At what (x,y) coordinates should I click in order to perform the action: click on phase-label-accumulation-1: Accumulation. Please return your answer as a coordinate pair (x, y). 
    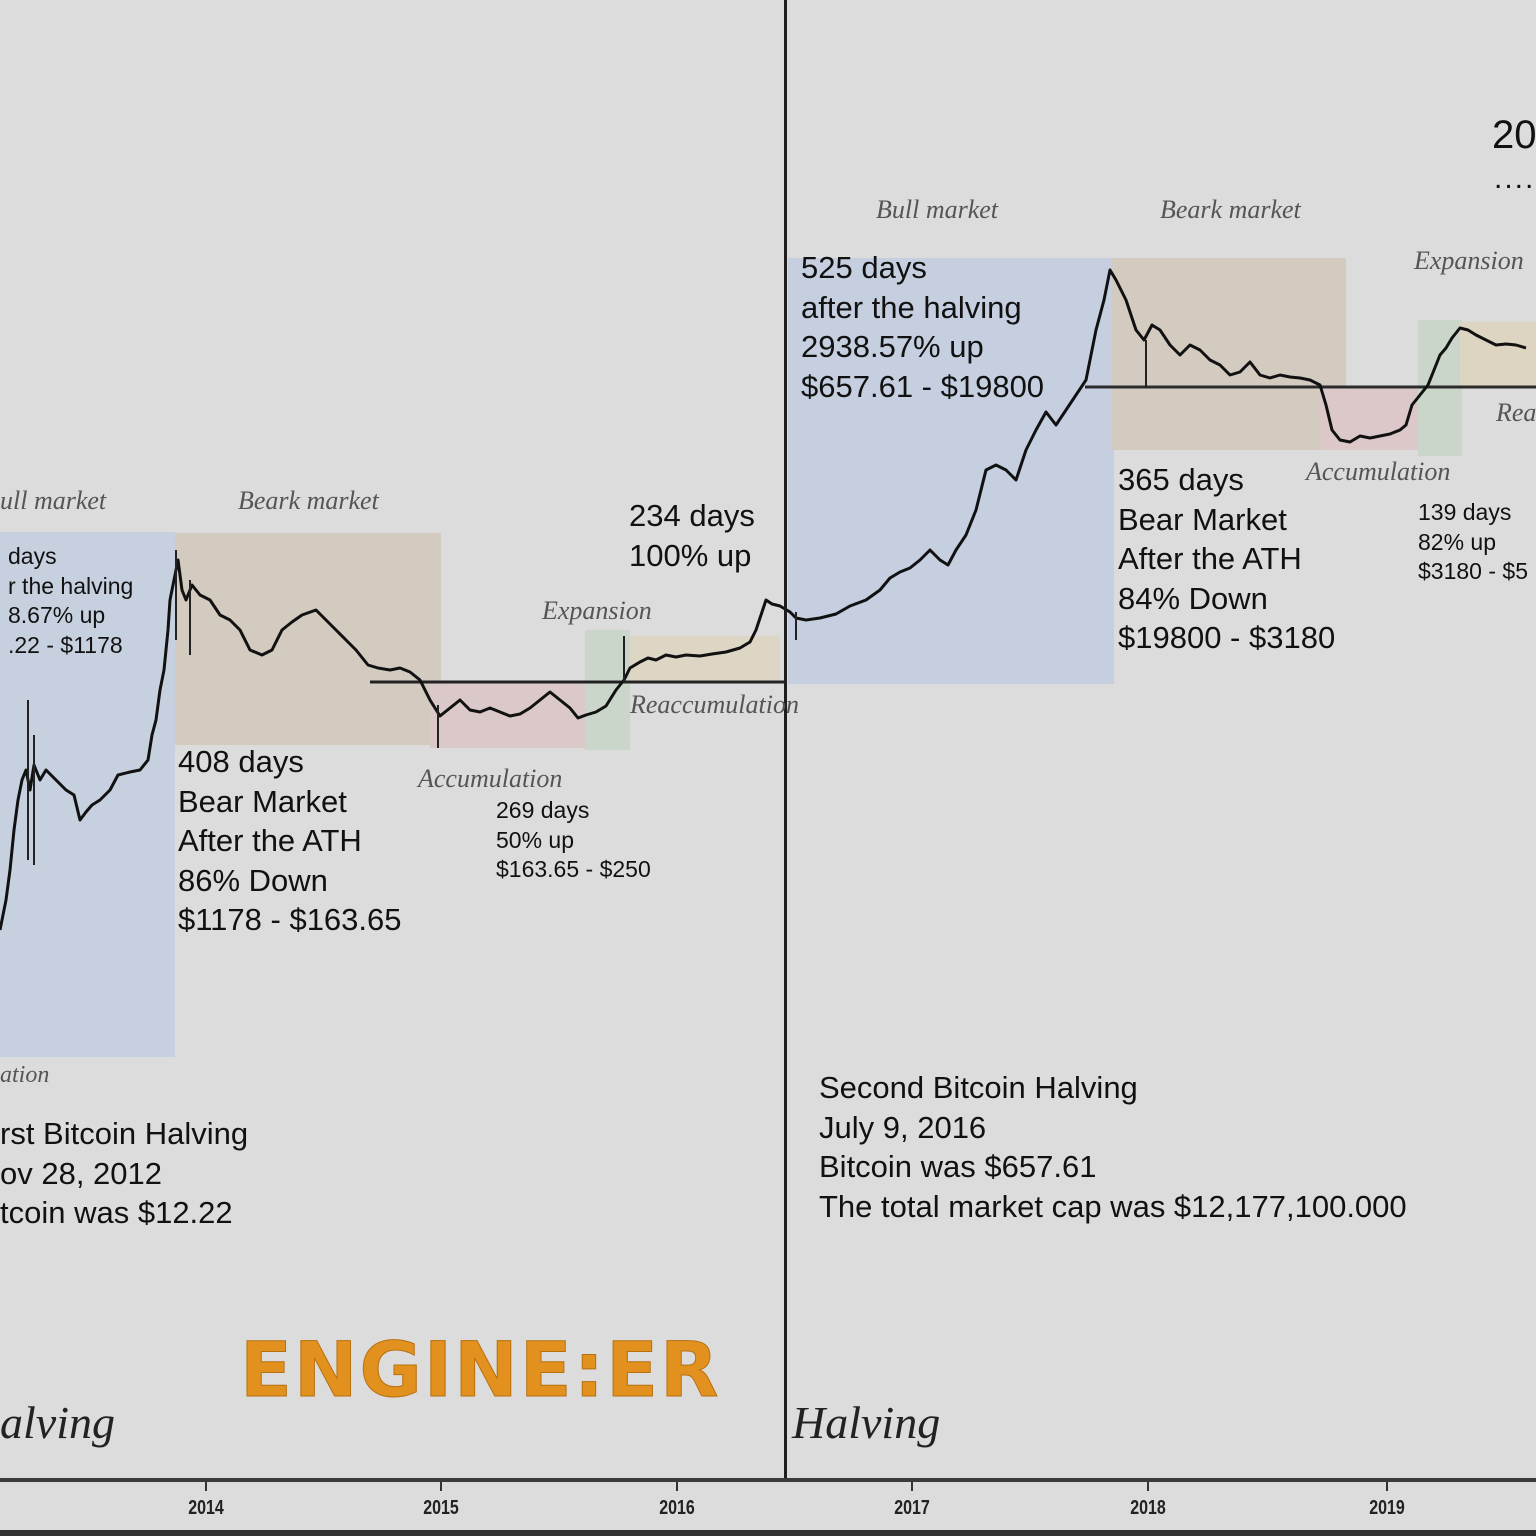
    Looking at the image, I should click on (490, 778).